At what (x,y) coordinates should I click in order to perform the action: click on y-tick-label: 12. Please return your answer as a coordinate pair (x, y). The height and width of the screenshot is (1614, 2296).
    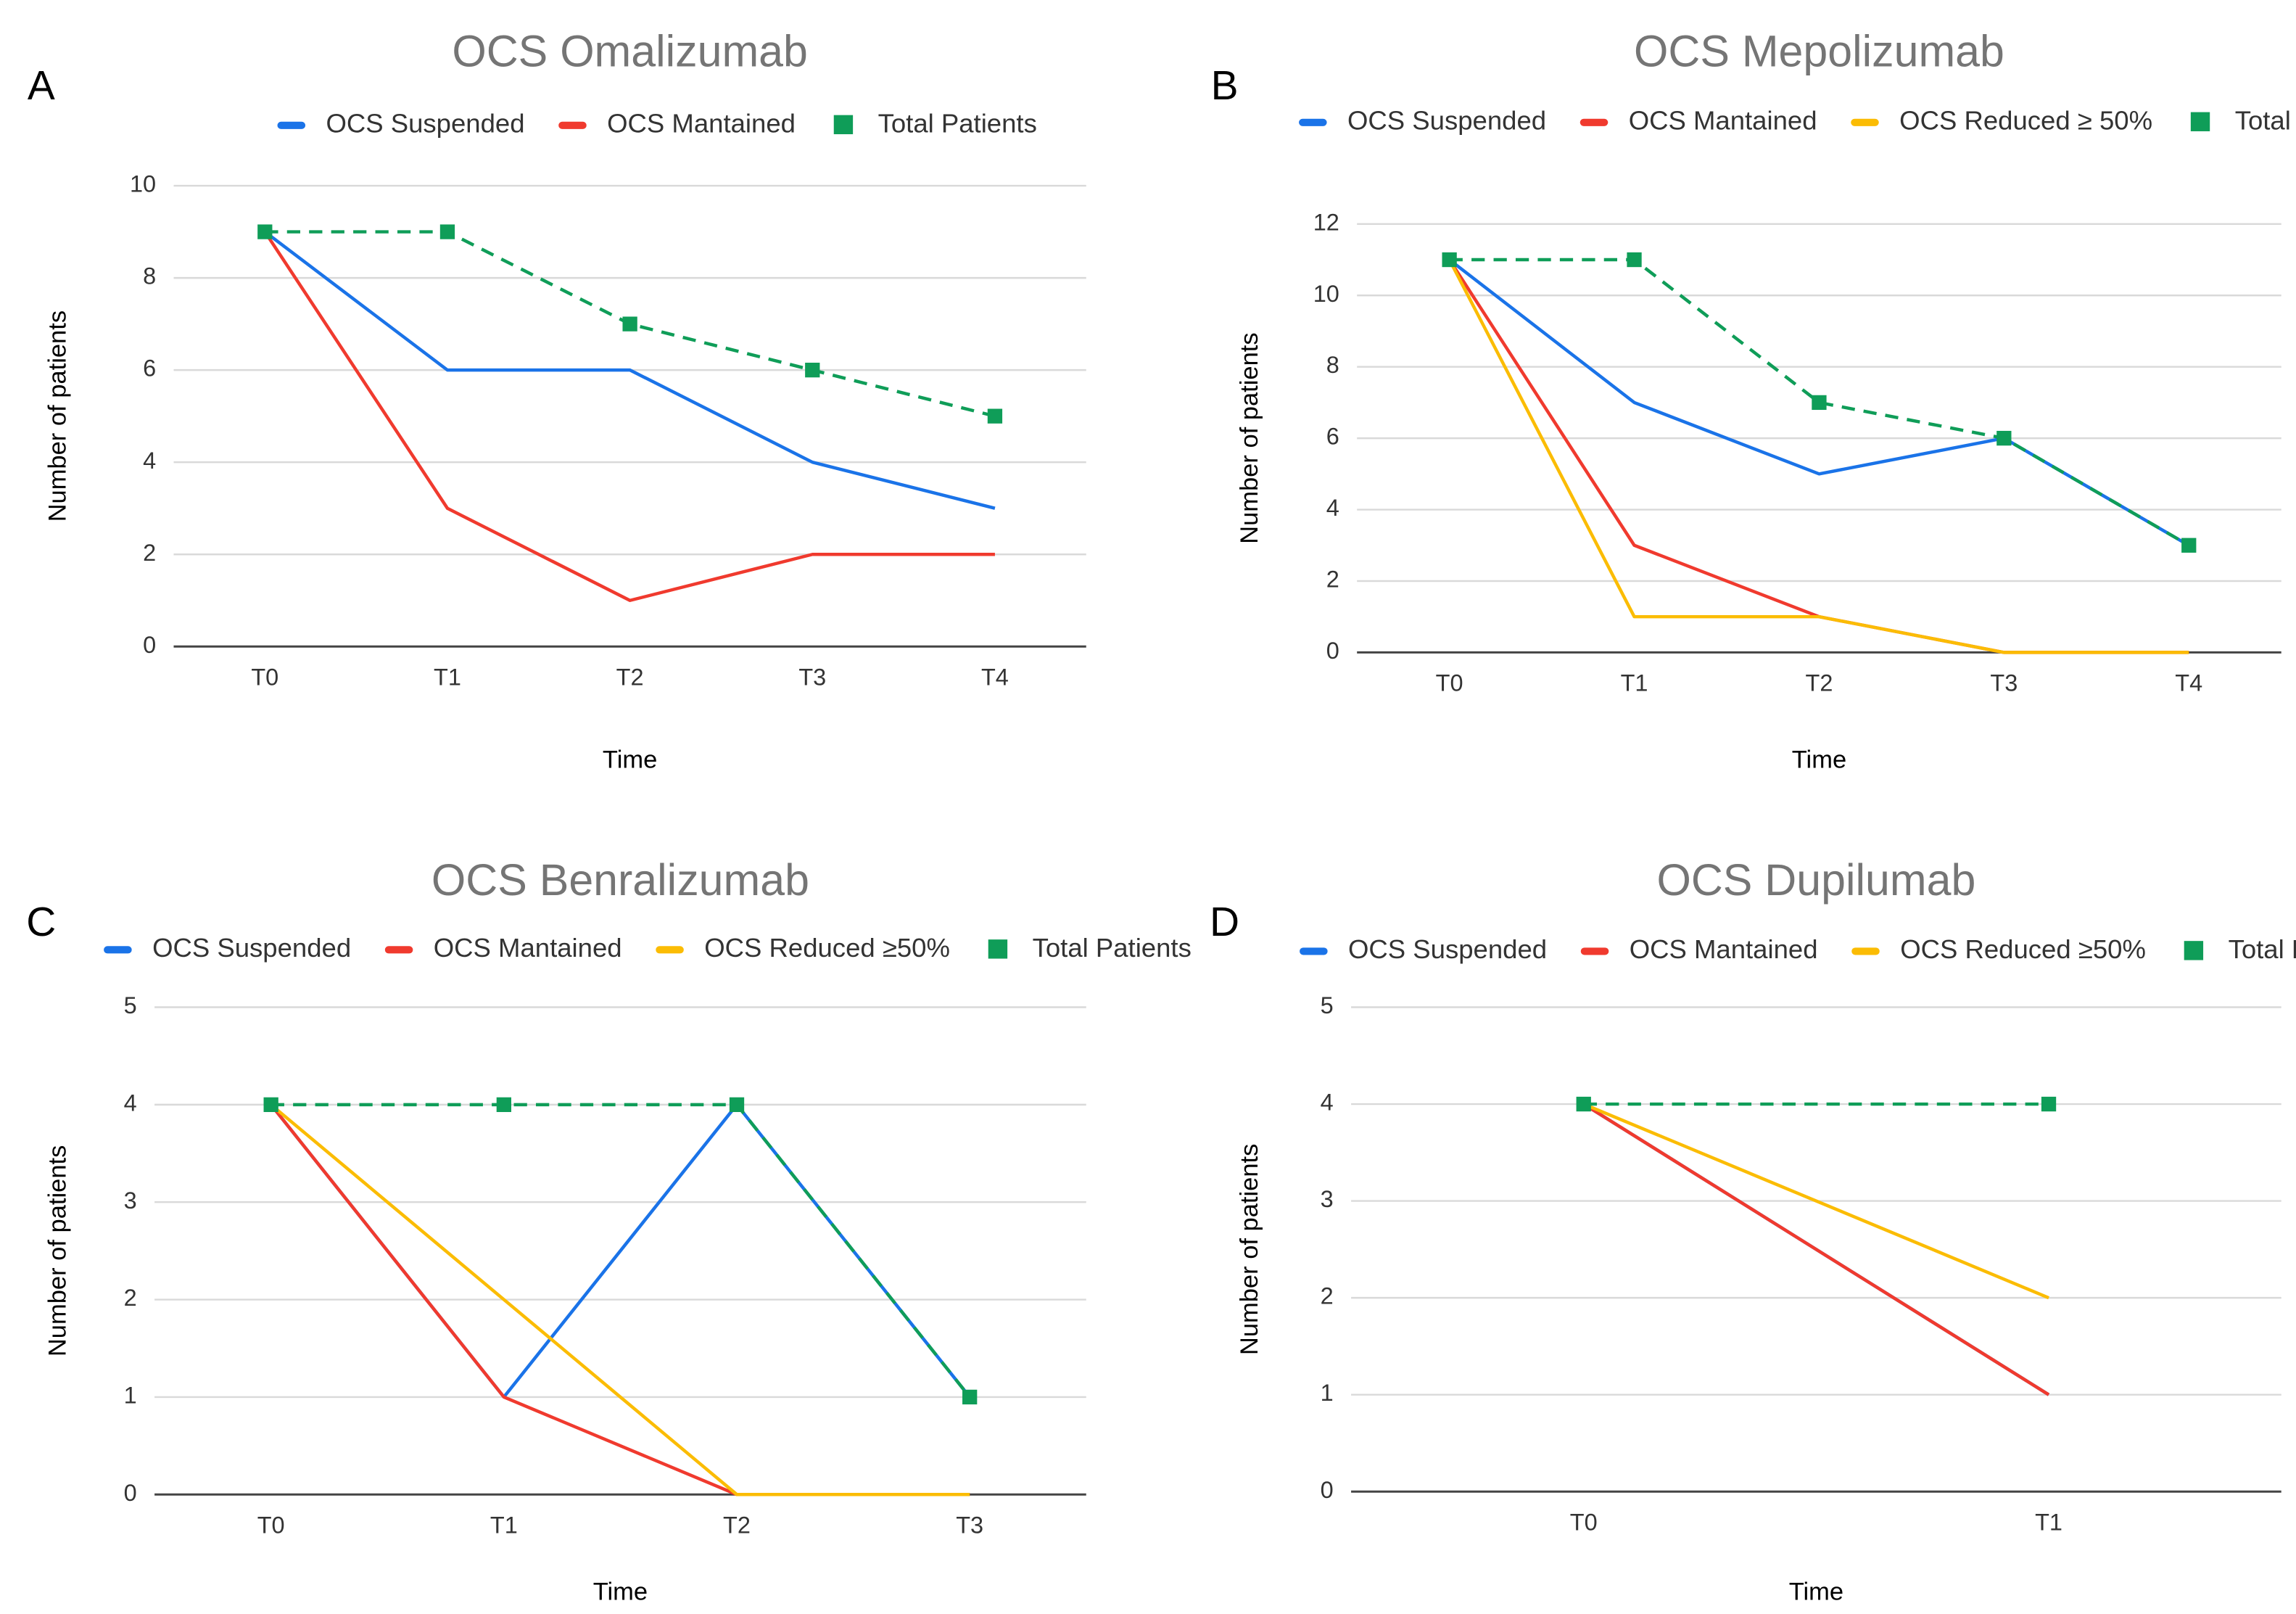
    Looking at the image, I should click on (1326, 222).